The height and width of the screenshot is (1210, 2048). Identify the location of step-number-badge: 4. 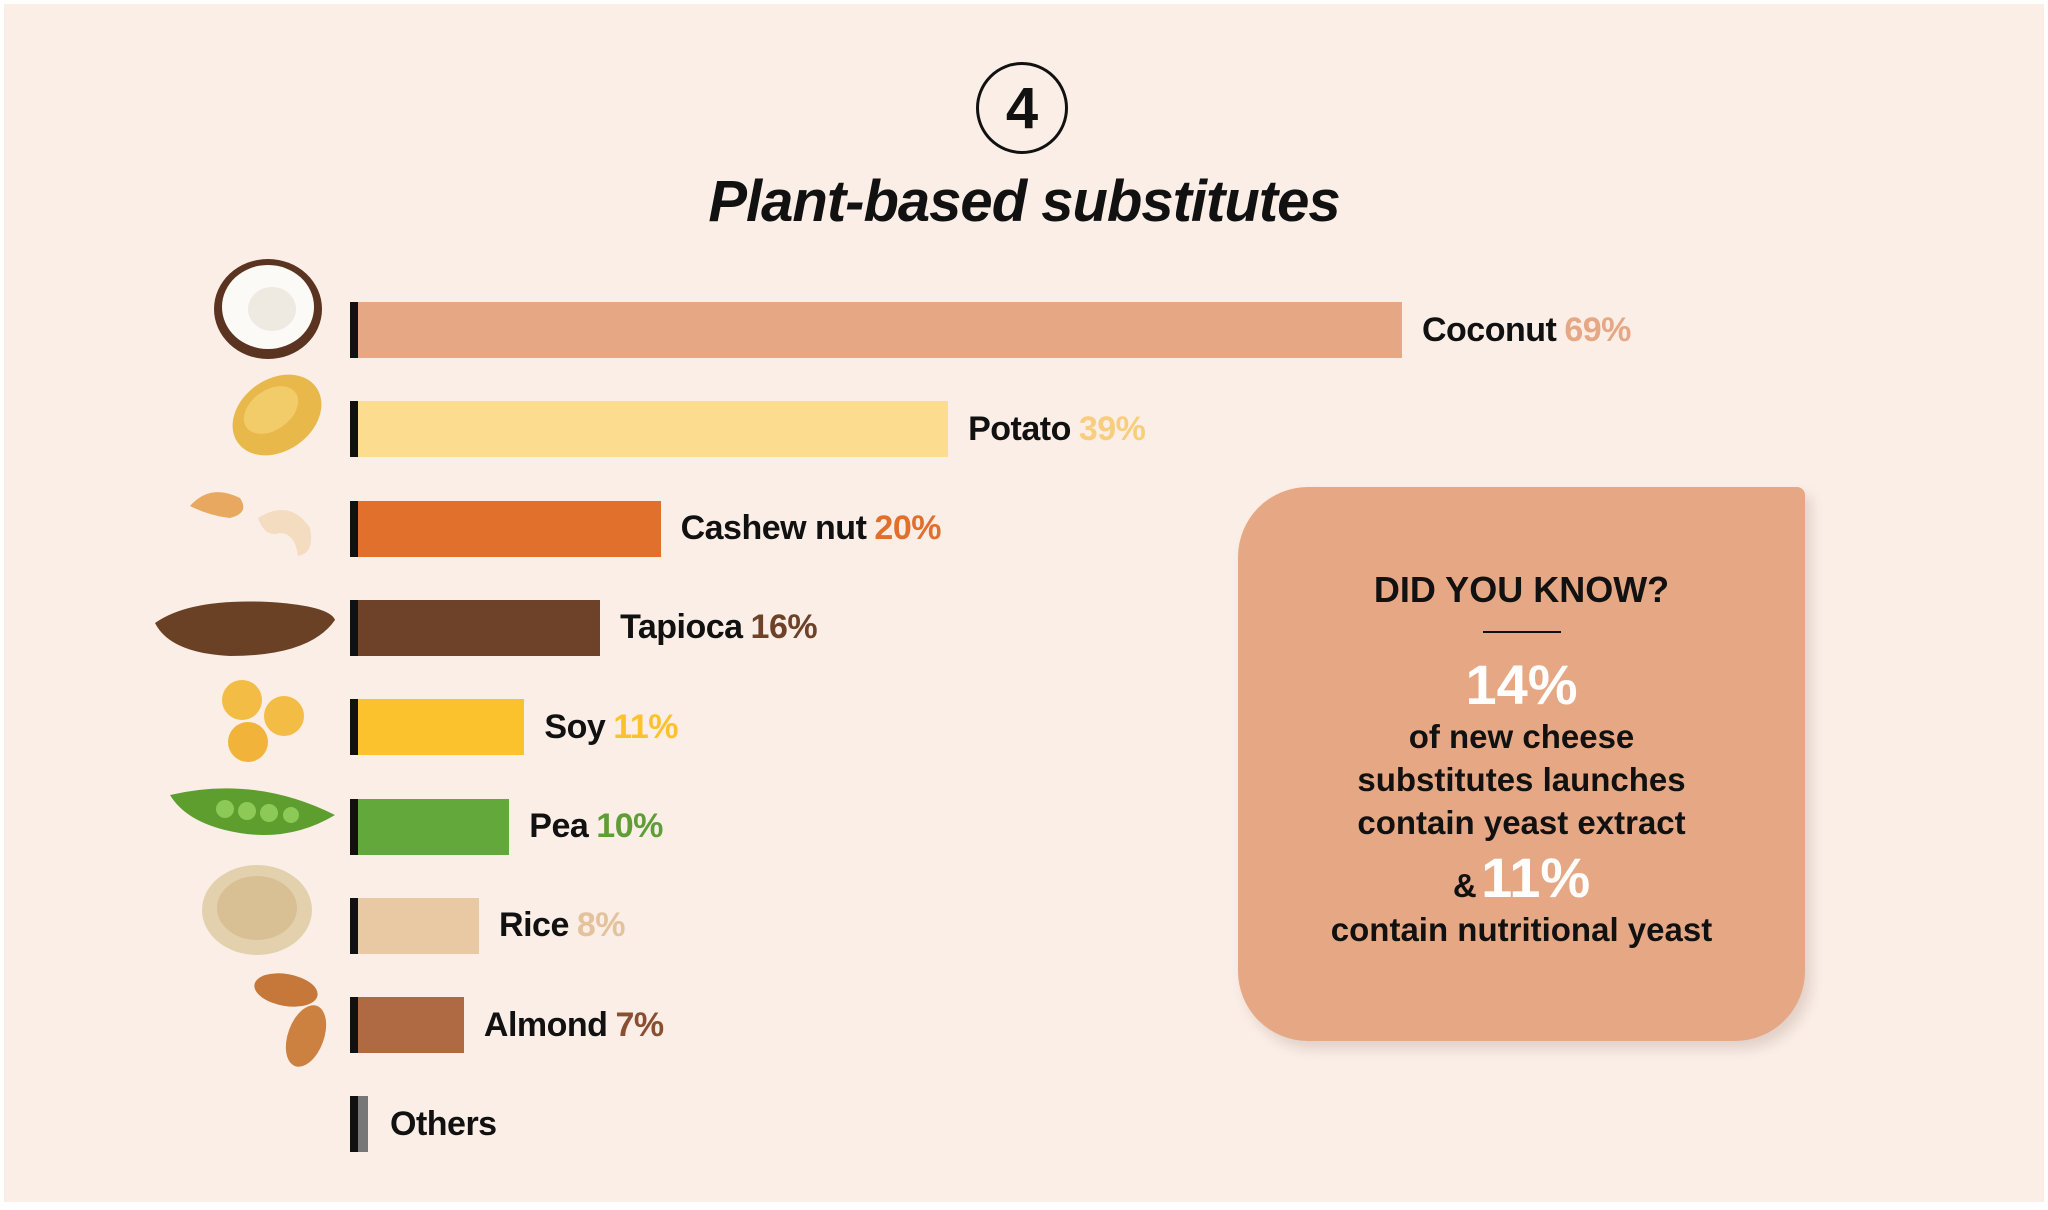
(1022, 108).